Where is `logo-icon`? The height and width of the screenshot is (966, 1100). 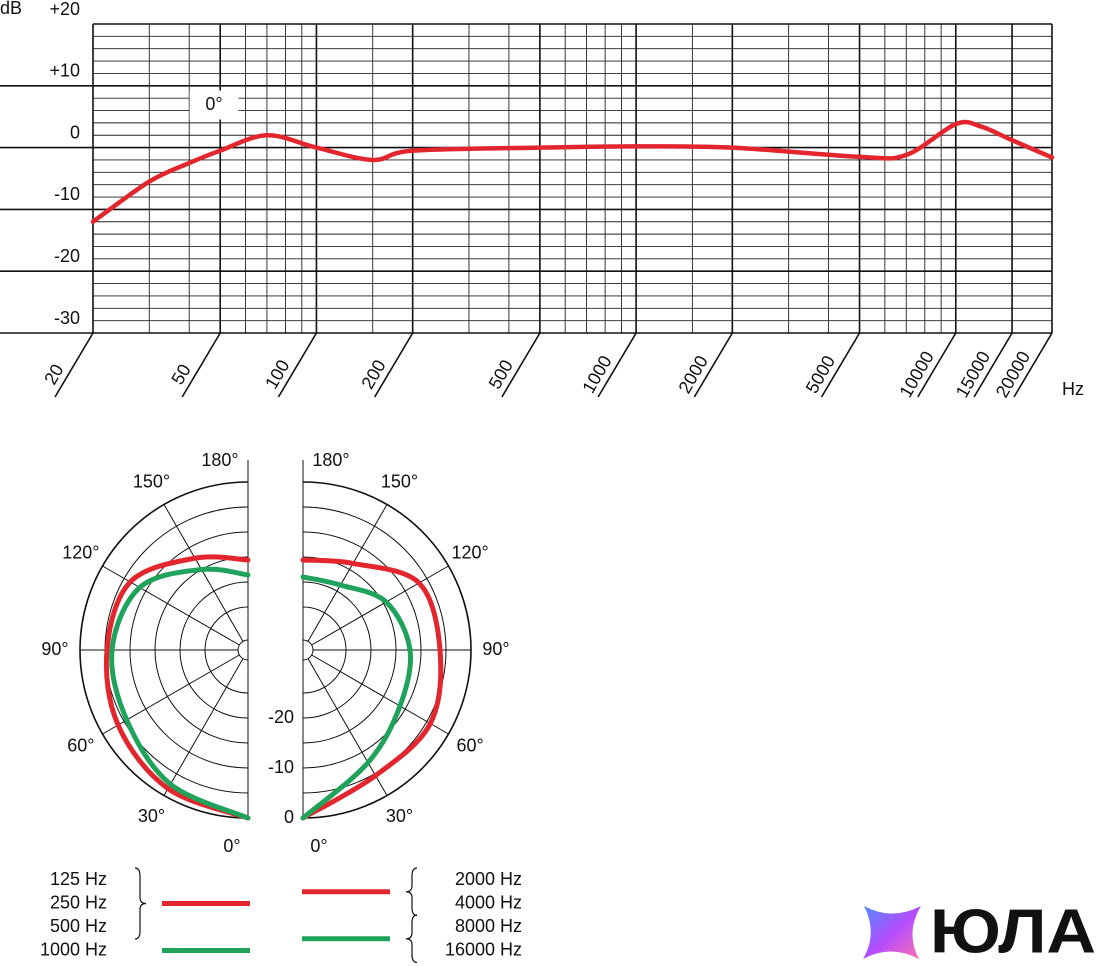 logo-icon is located at coordinates (892, 932).